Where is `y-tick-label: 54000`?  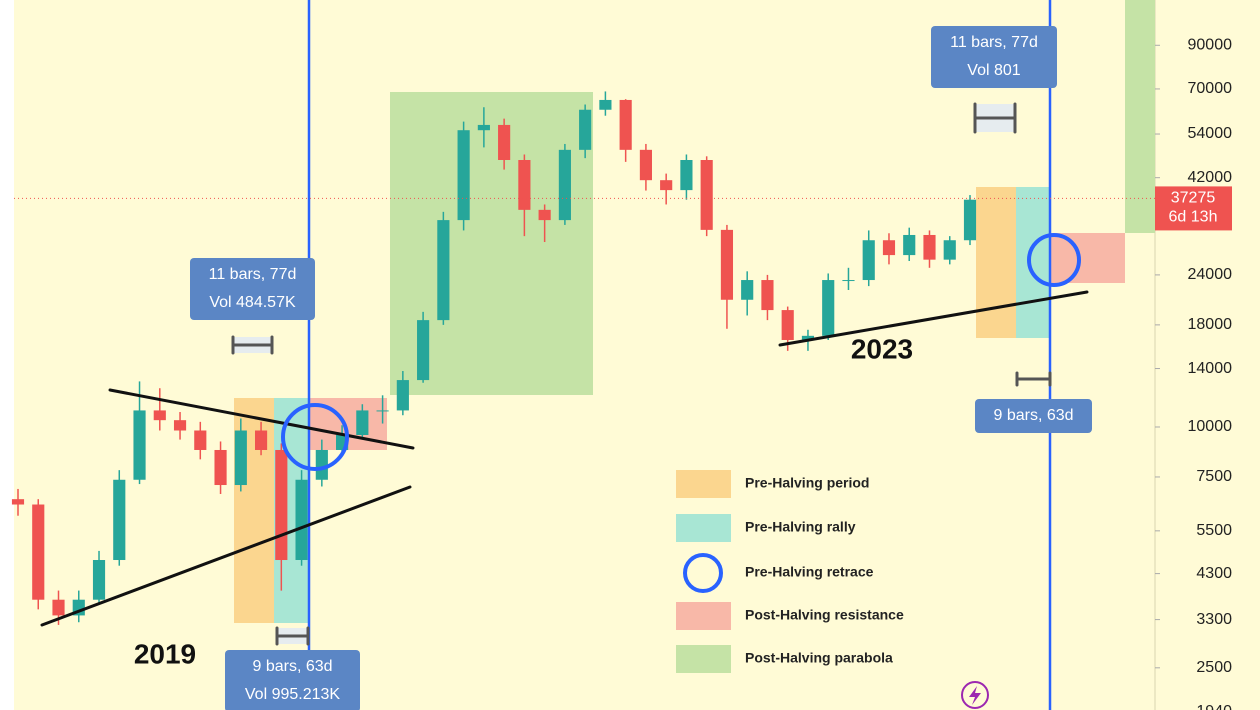
y-tick-label: 54000 is located at coordinates (1210, 133).